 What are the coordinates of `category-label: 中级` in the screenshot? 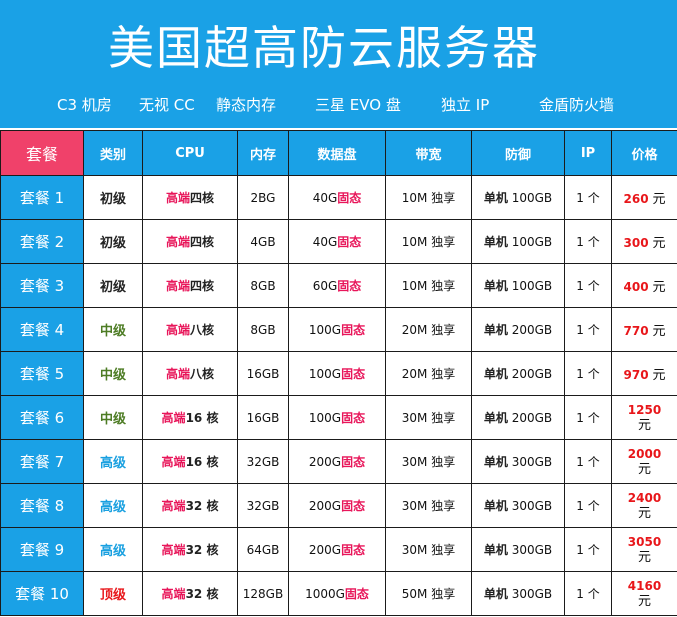 It's located at (112, 419).